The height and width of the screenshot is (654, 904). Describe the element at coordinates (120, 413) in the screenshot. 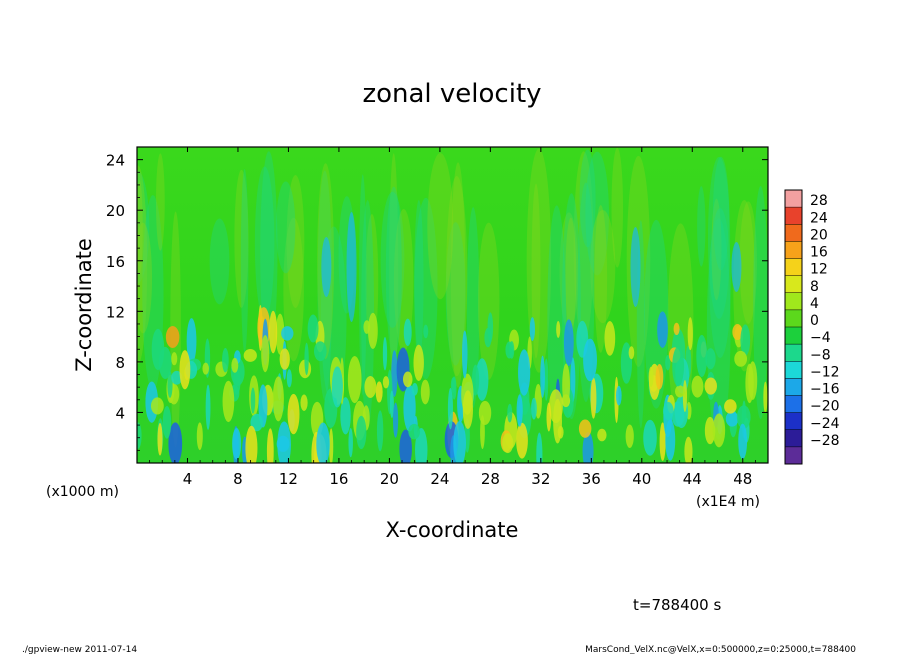

I see `y-tick-label: 4` at that location.